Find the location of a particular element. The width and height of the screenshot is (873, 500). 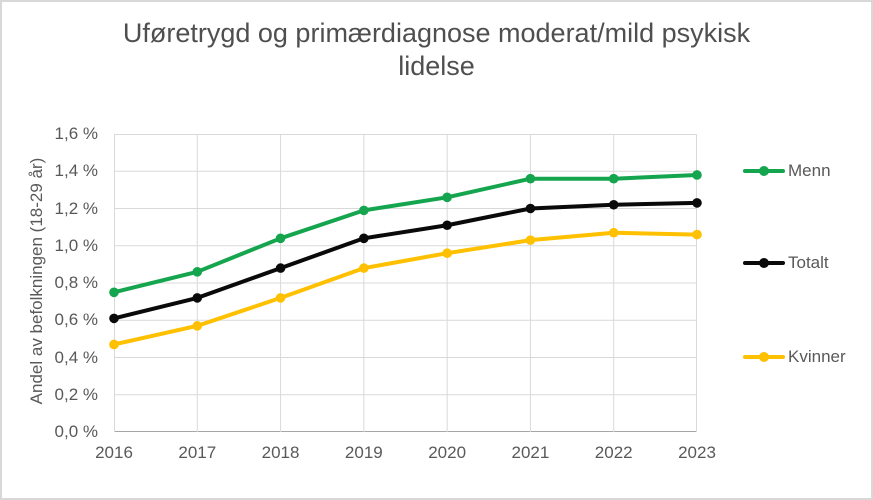

data-point-totalt-2023 is located at coordinates (697, 203).